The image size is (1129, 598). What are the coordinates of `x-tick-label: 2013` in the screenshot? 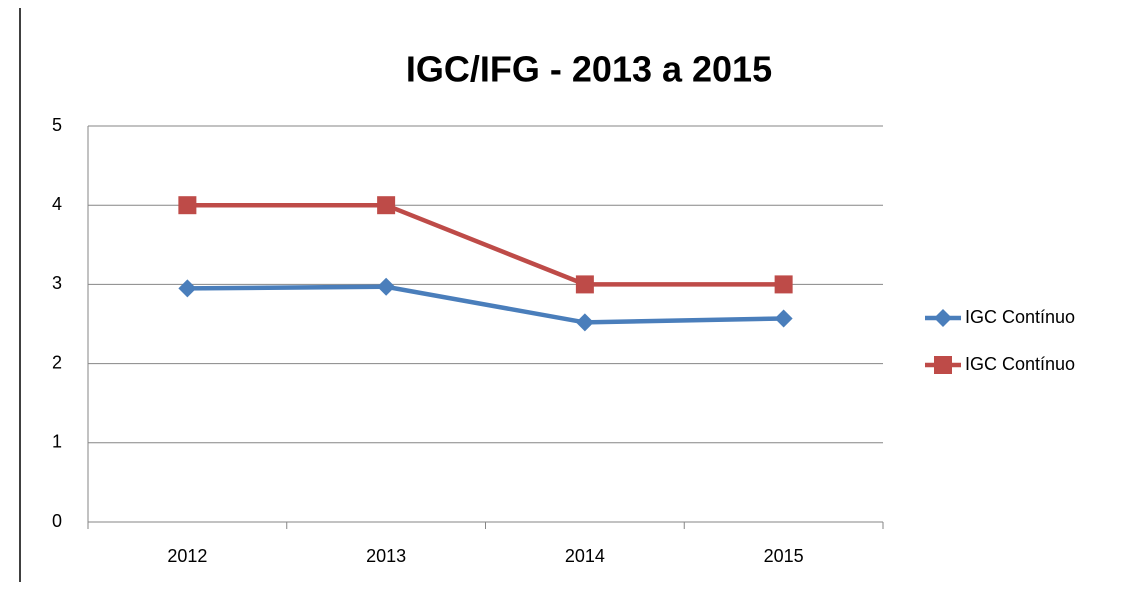 It's located at (386, 556).